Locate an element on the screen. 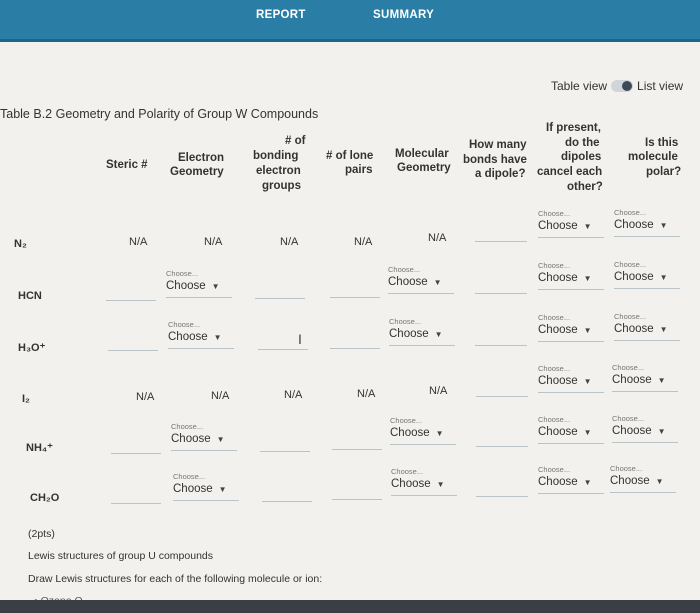 Image resolution: width=700 pixels, height=613 pixels. h3o-cancel-select: Choose... Choose ▼ is located at coordinates (574, 333).